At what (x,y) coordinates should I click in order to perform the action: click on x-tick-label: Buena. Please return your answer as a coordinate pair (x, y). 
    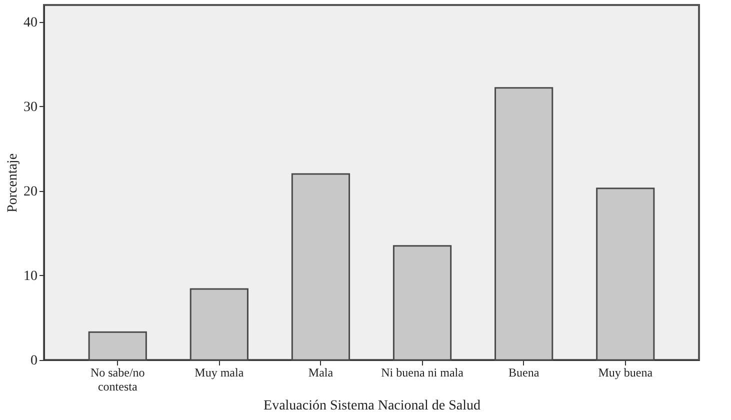
    Looking at the image, I should click on (524, 373).